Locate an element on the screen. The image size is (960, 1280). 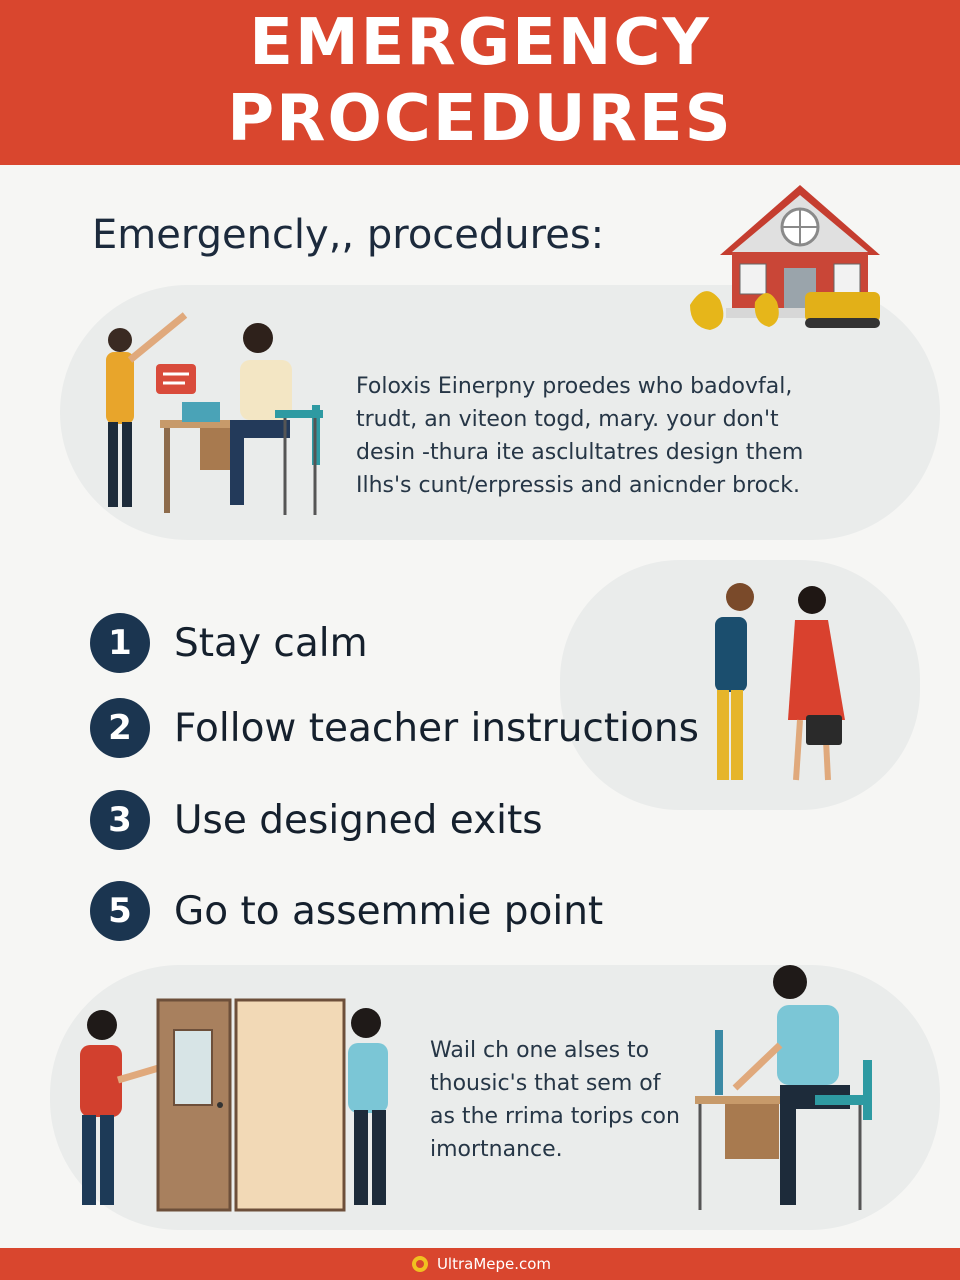
header-banner: EMERGENCY PROCEDURES is located at coordinates (480, 82).